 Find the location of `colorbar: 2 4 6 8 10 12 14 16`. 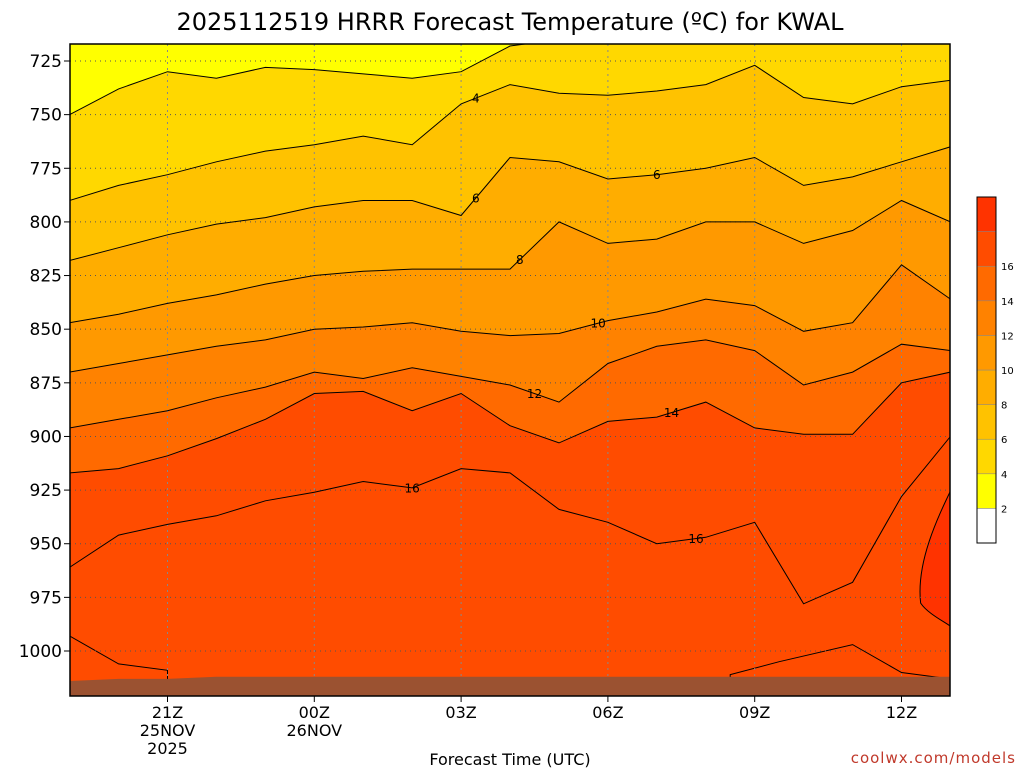

colorbar: 2 4 6 8 10 12 14 16 is located at coordinates (995, 370).